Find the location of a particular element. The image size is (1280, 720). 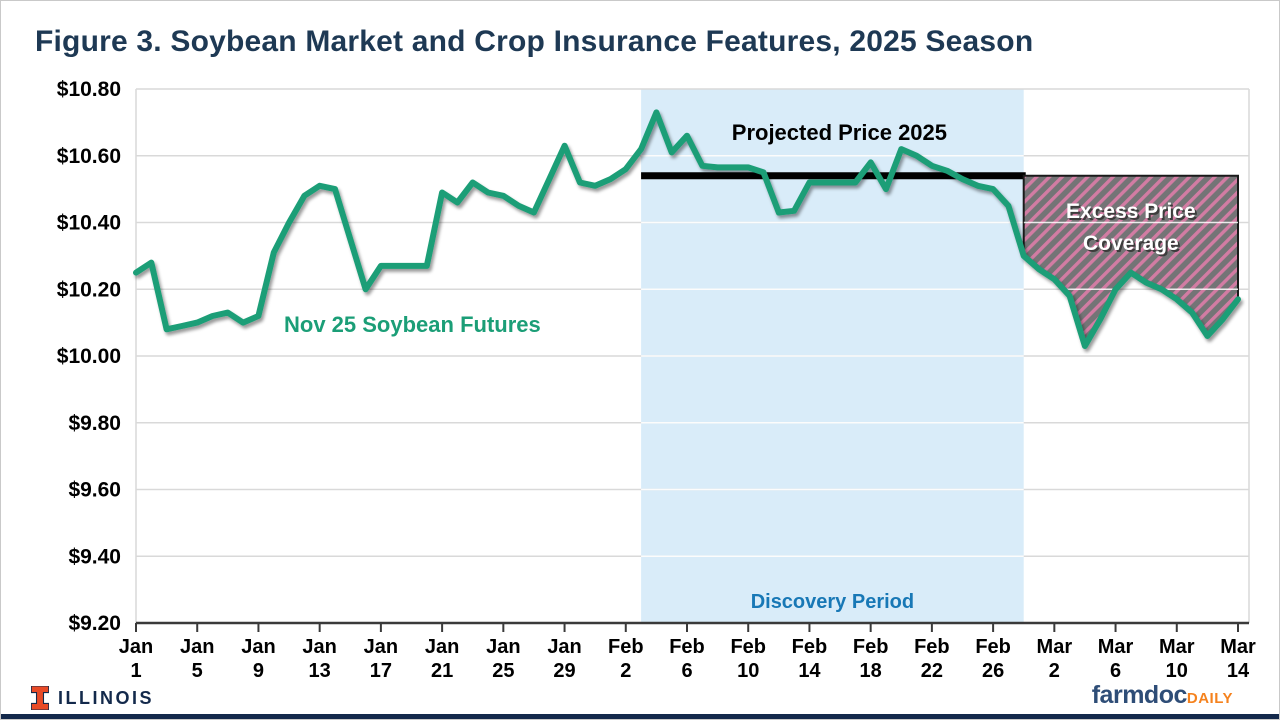

x-tick-label-day: 9 is located at coordinates (258, 671).